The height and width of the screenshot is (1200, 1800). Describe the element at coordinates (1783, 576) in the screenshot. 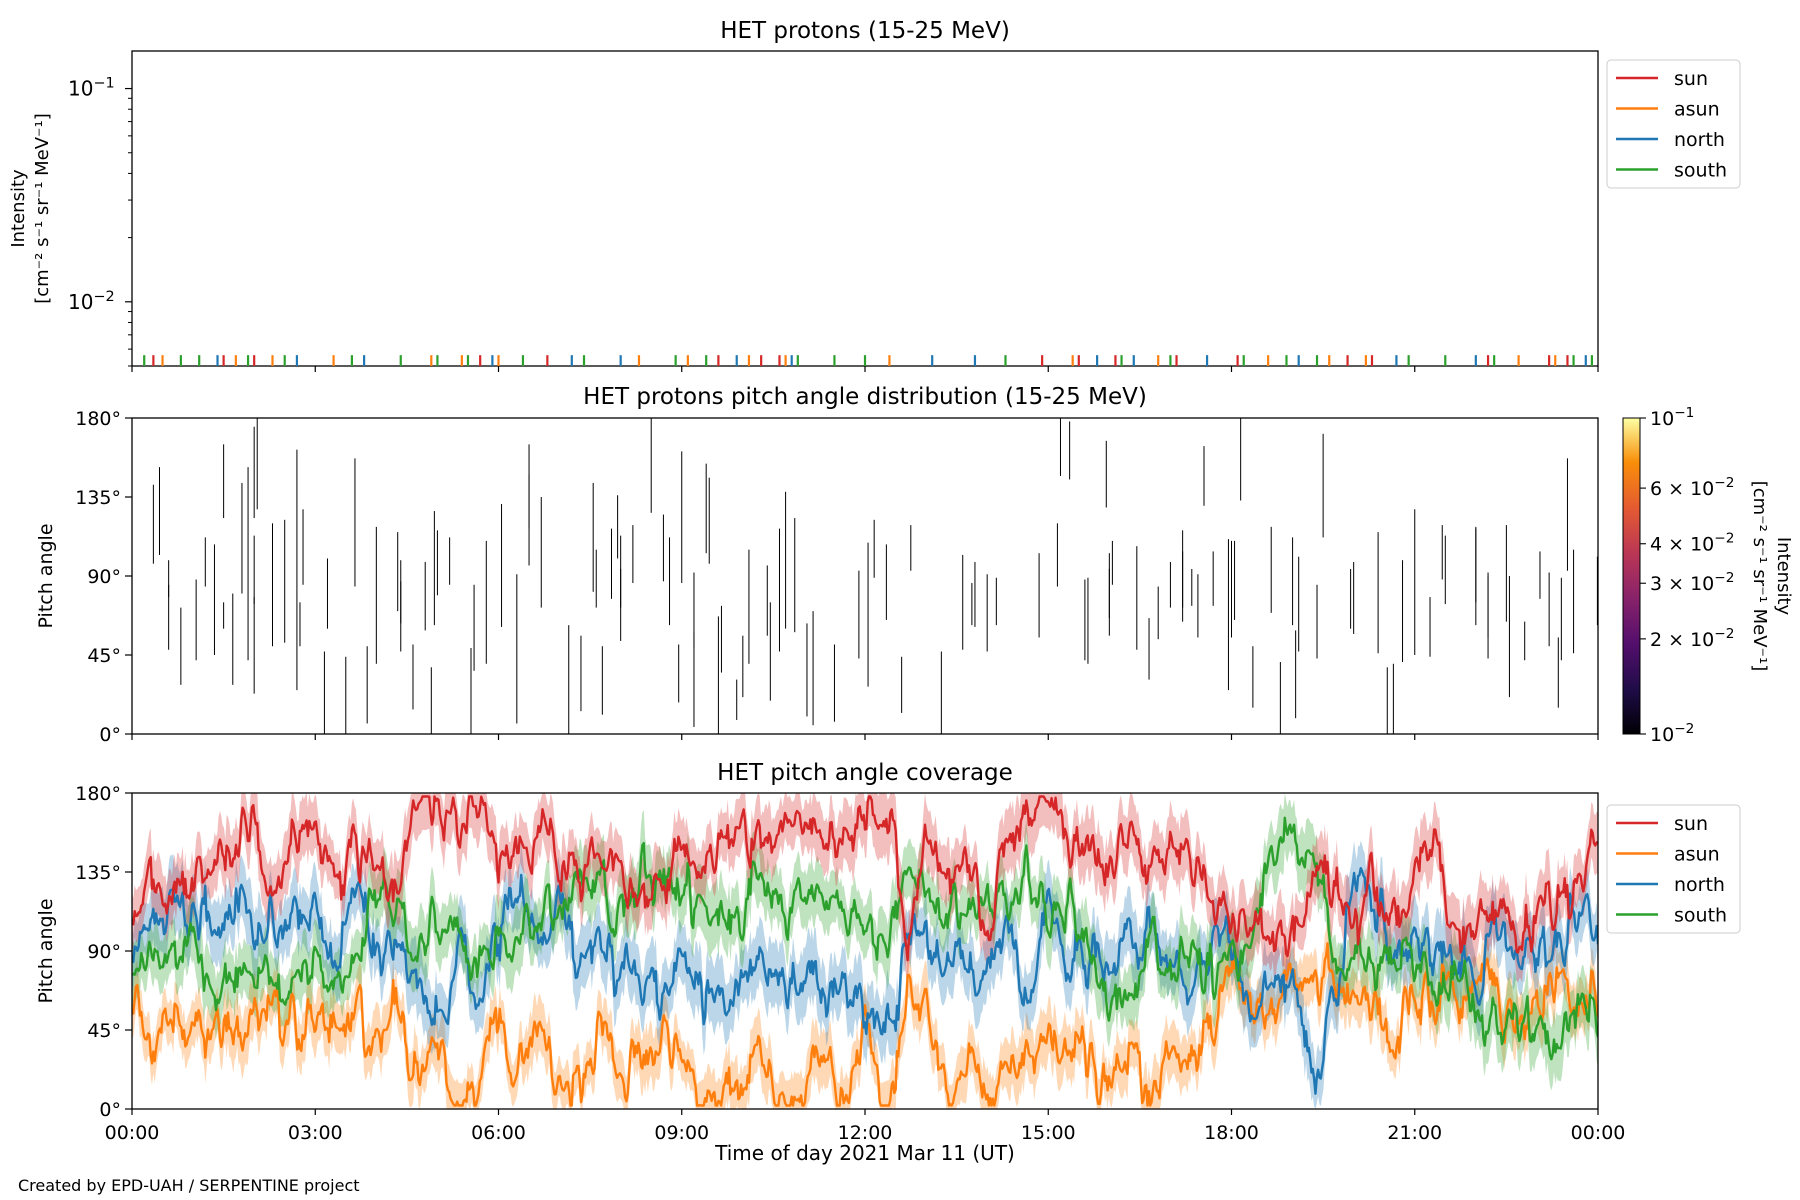

I see `colorbar-label-text: Intensity` at that location.